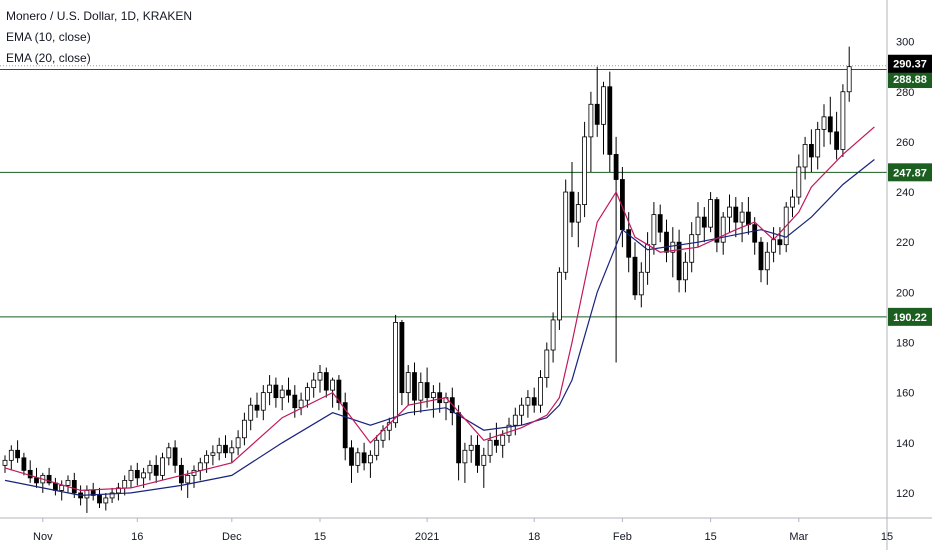 The width and height of the screenshot is (932, 555). What do you see at coordinates (905, 293) in the screenshot?
I see `y-tick-label: 200` at bounding box center [905, 293].